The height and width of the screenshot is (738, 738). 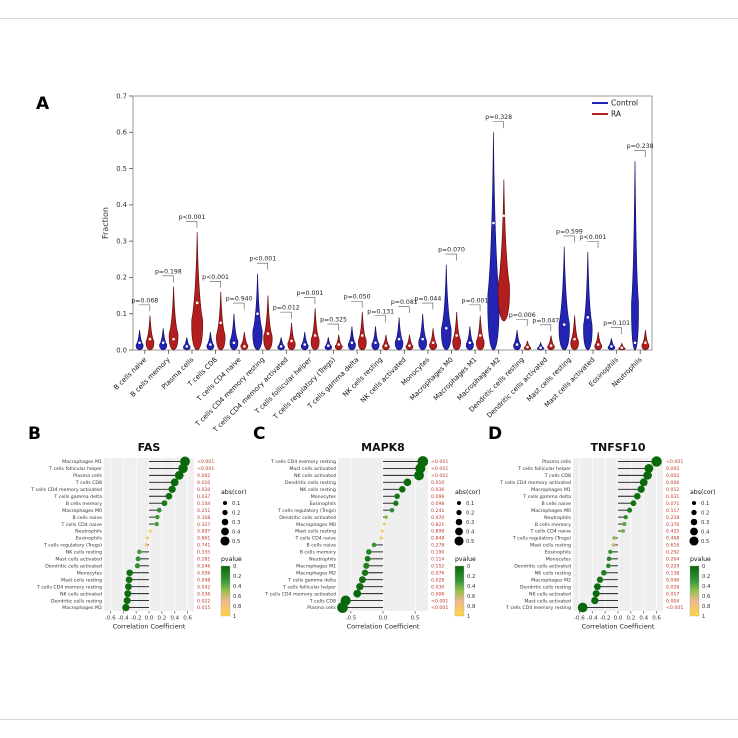 What do you see at coordinates (84, 553) in the screenshot?
I see `cell-type-label: NK cells resting` at bounding box center [84, 553].